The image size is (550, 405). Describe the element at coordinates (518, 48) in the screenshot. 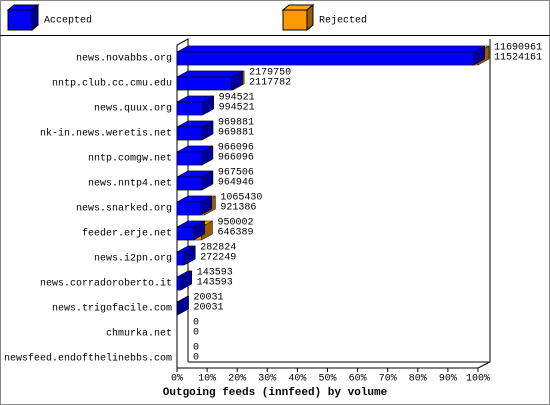

I see `value-label: 11690961` at that location.